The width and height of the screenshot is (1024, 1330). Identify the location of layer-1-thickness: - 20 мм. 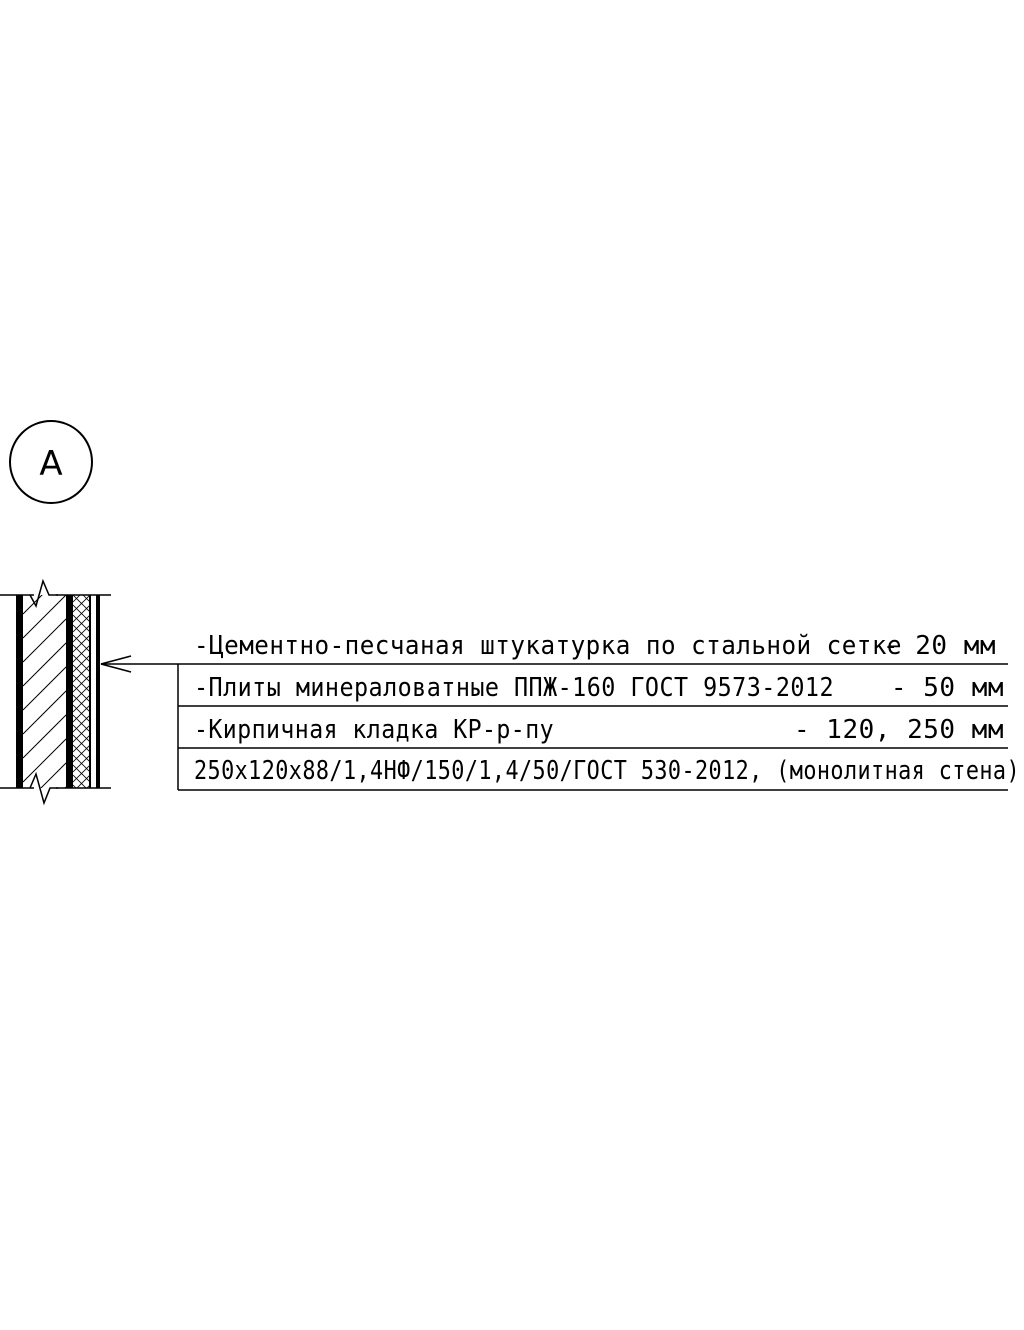
(939, 646).